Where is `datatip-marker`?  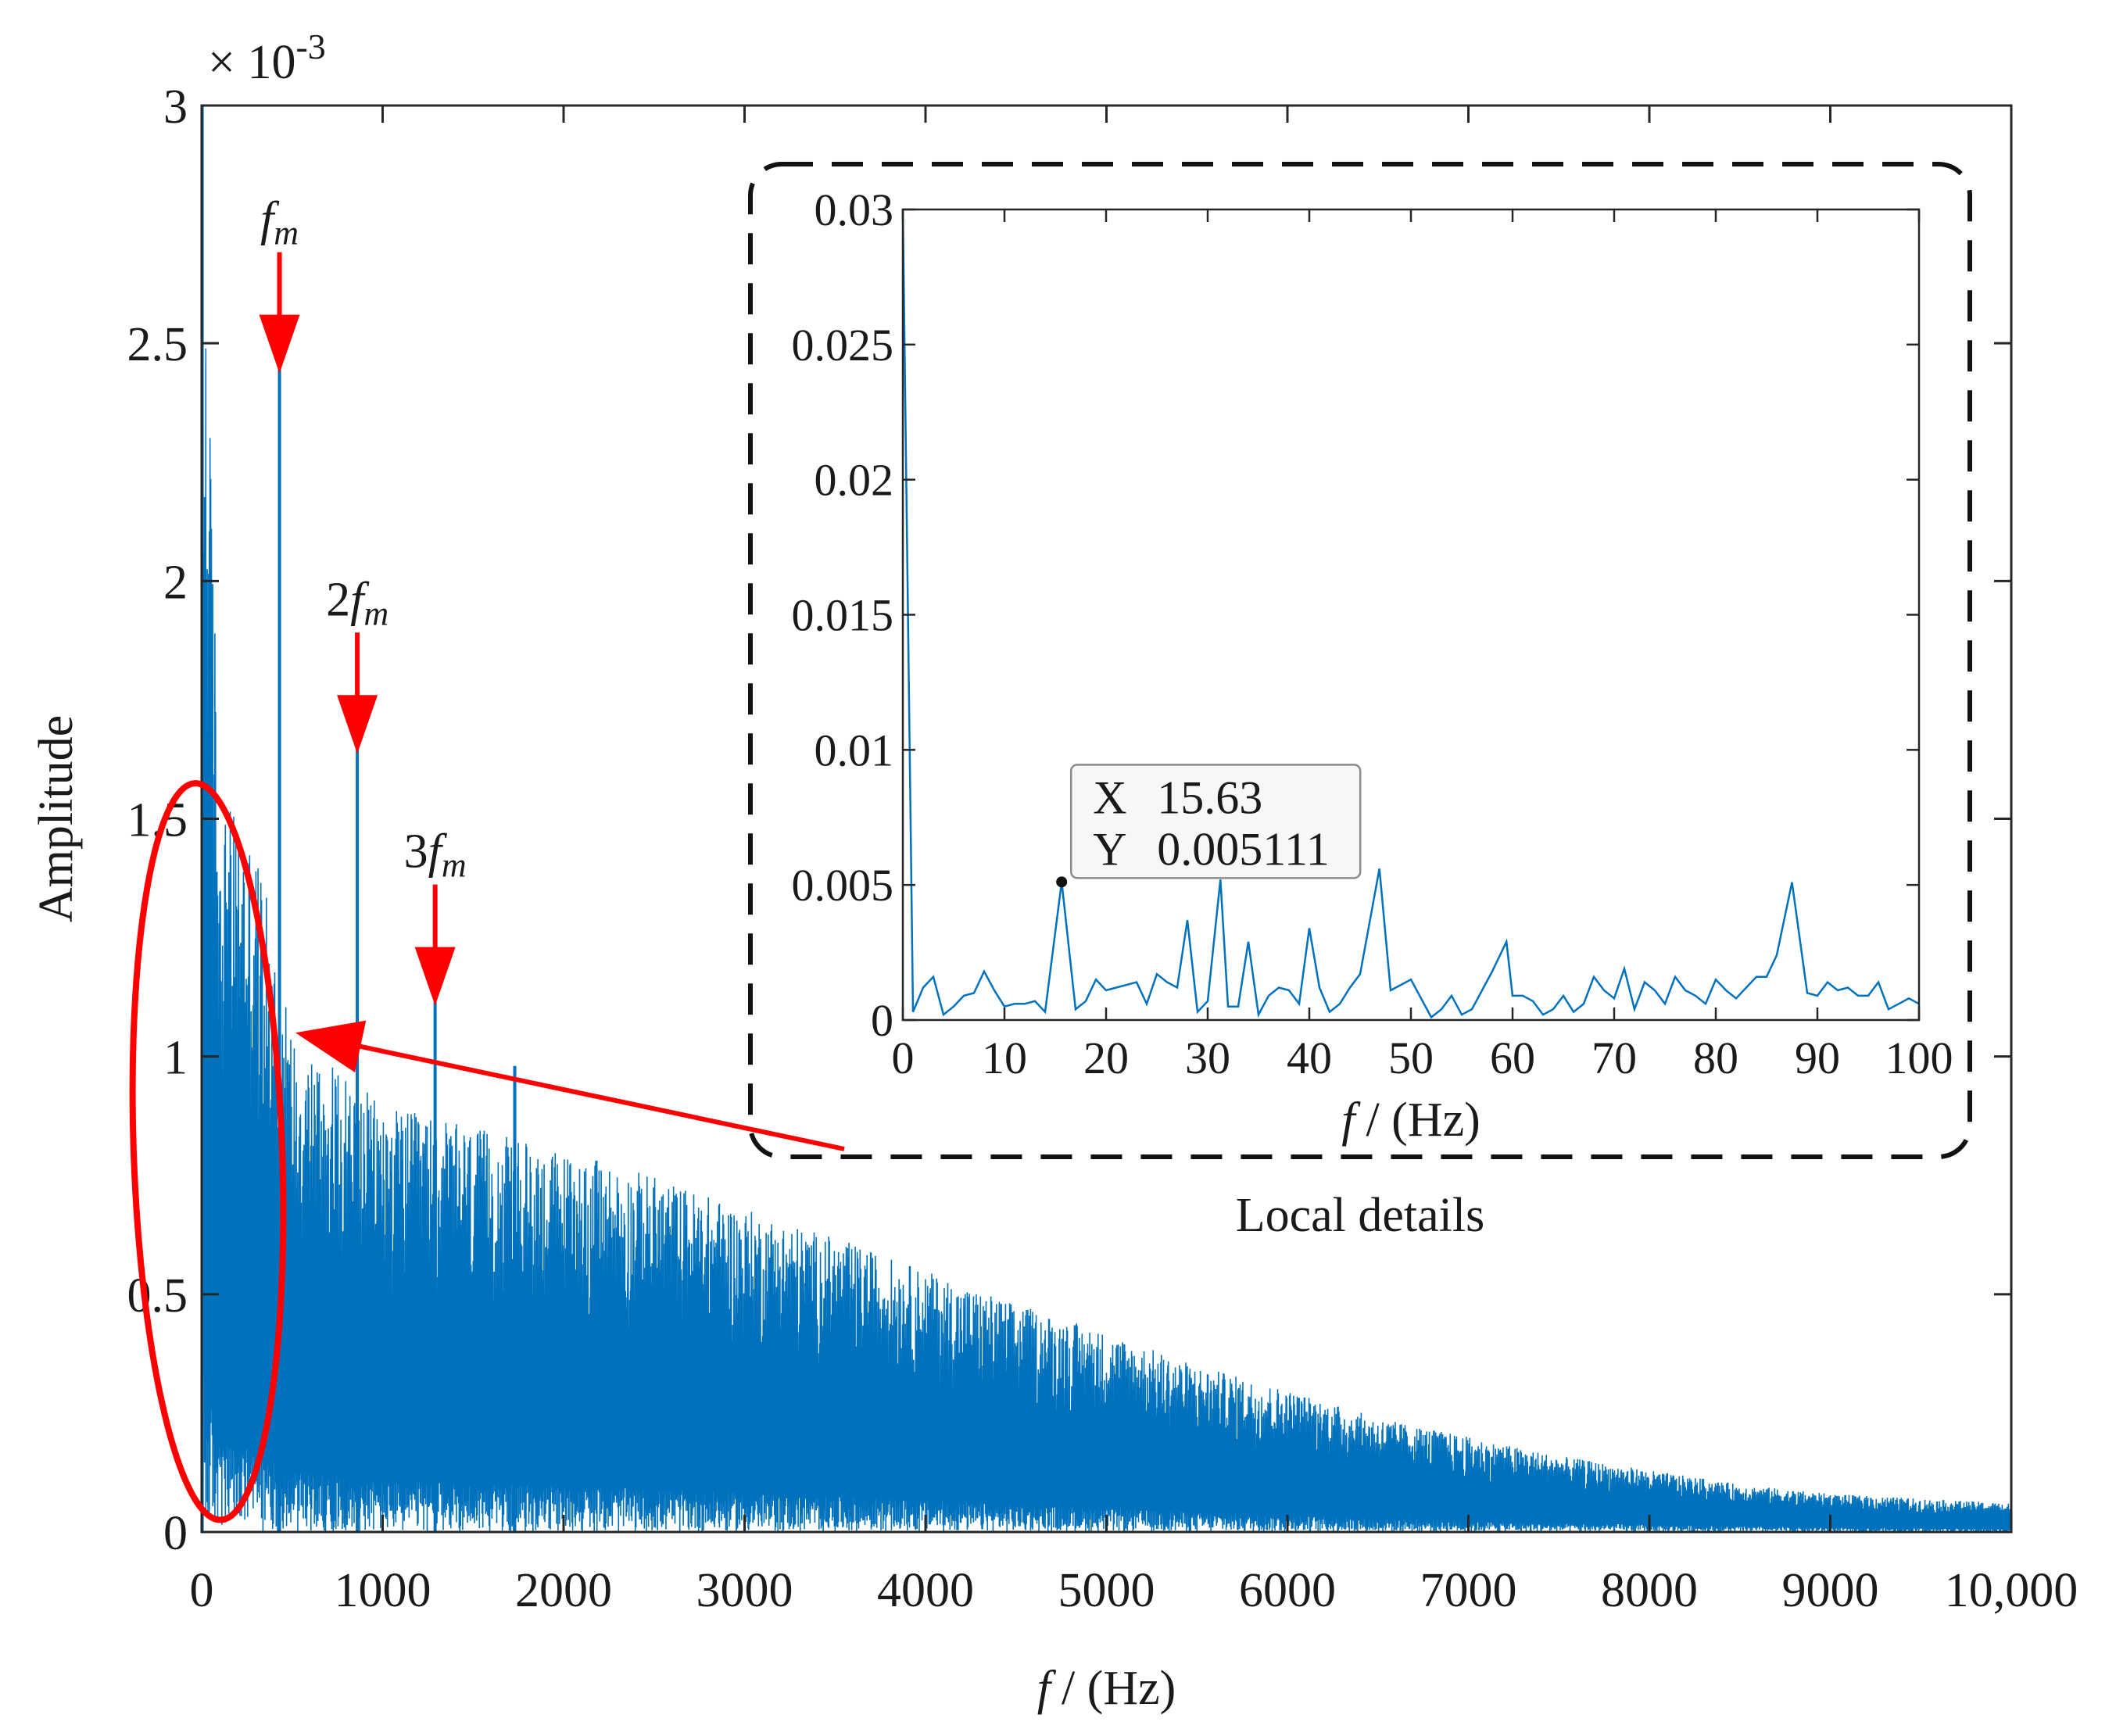 datatip-marker is located at coordinates (1062, 882).